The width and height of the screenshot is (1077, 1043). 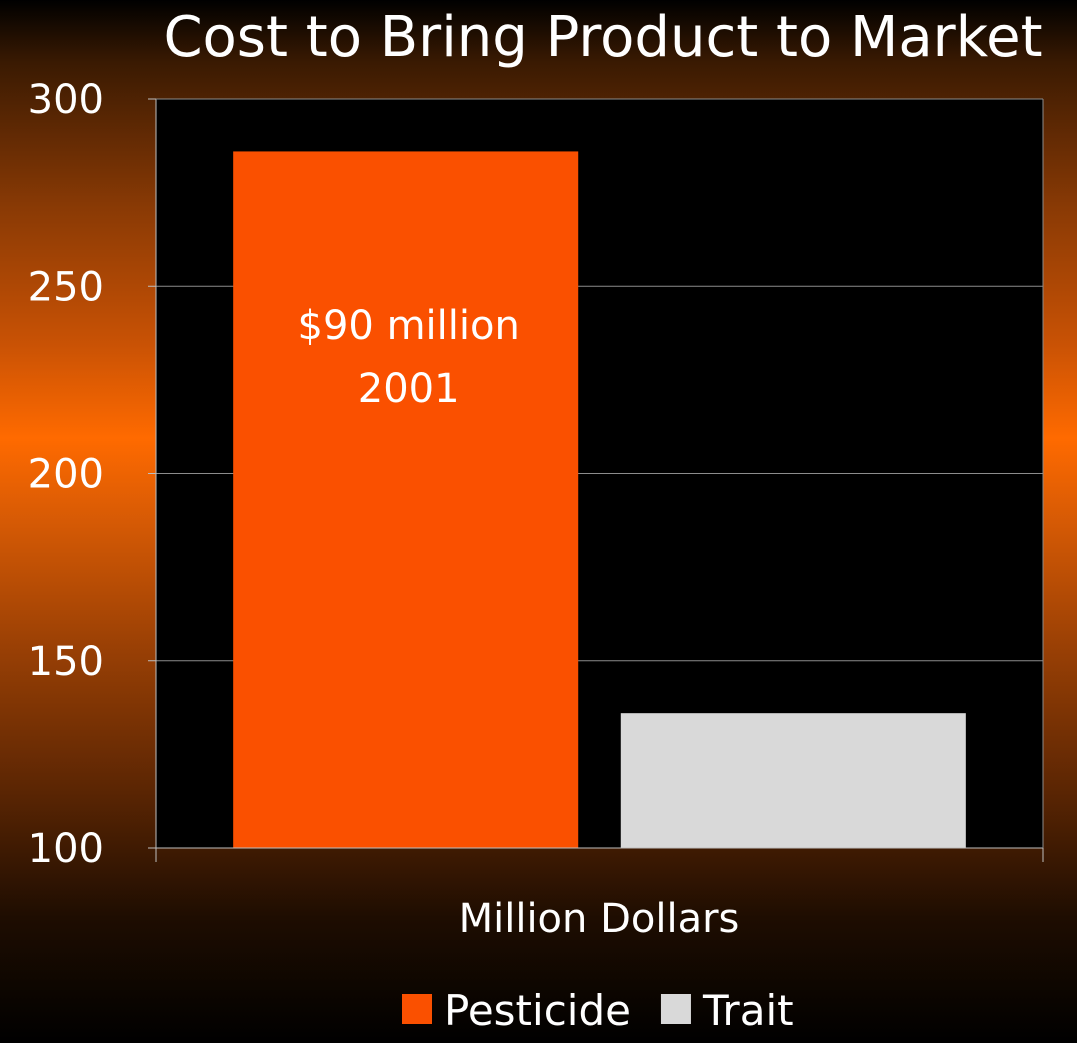 What do you see at coordinates (66, 849) in the screenshot?
I see `y-tick-label: 100` at bounding box center [66, 849].